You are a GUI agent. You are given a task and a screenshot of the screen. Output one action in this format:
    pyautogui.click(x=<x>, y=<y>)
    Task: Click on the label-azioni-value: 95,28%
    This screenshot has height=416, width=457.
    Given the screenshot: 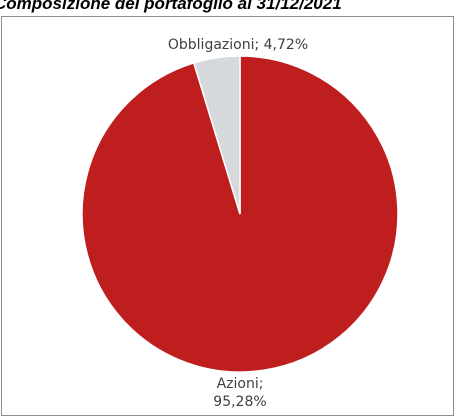 What is the action you would take?
    pyautogui.click(x=239, y=402)
    